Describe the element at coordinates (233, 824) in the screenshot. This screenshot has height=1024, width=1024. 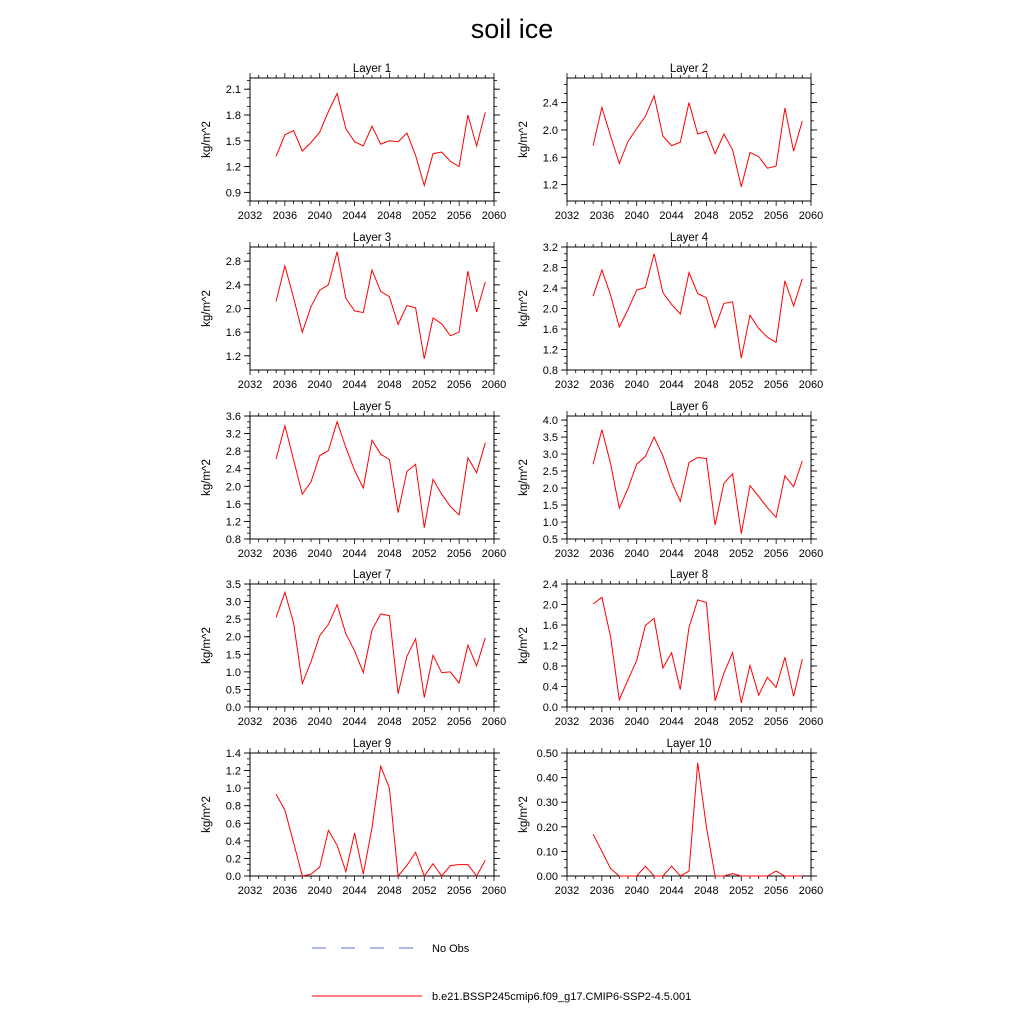
I see `y-tick-label: 0.6` at that location.